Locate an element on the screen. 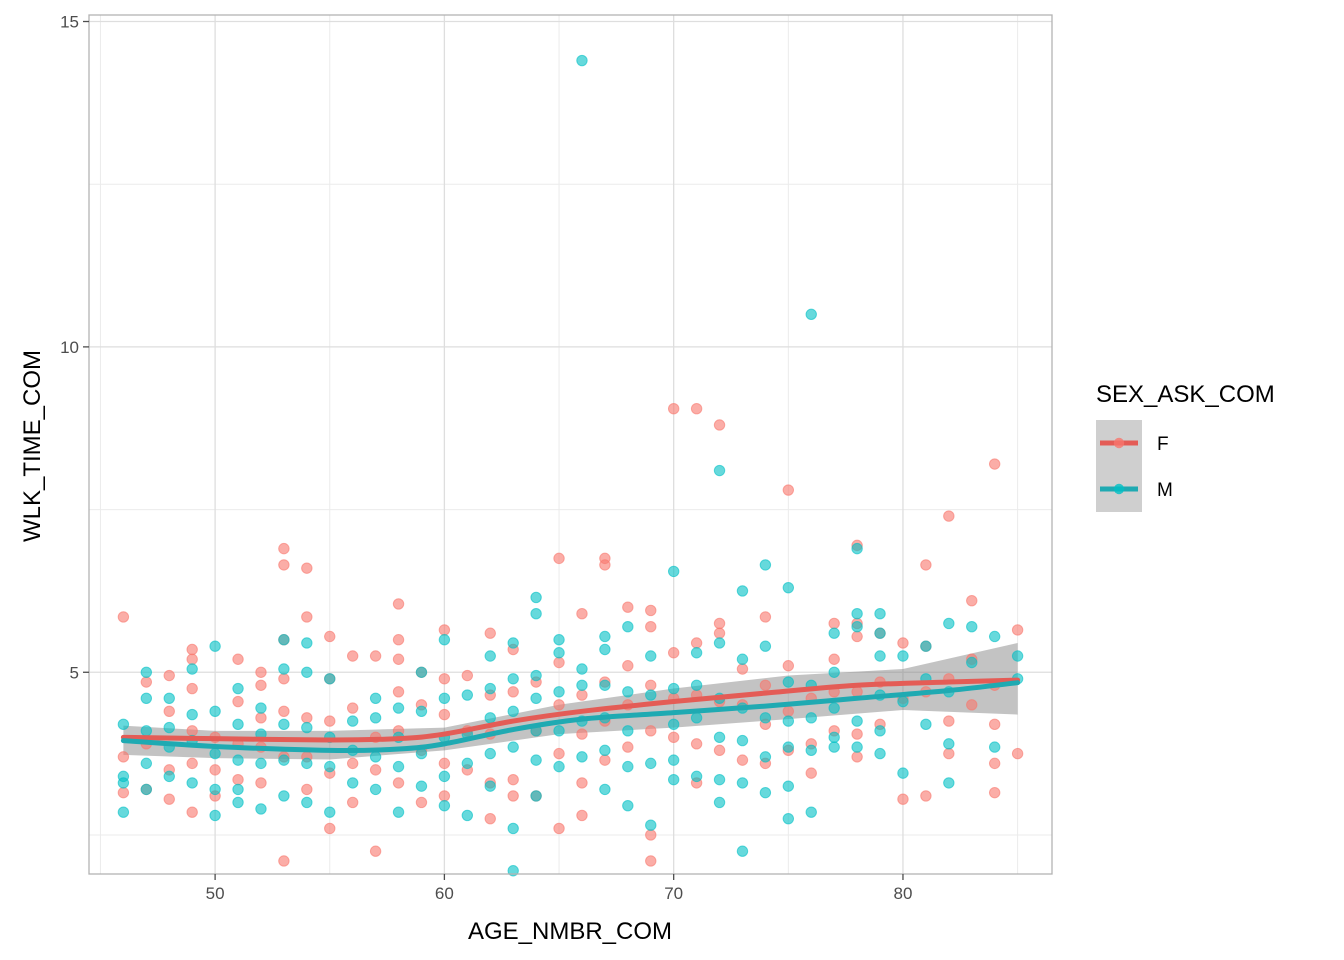 This screenshot has width=1344, height=960. x-tick-label: 50 is located at coordinates (215, 893).